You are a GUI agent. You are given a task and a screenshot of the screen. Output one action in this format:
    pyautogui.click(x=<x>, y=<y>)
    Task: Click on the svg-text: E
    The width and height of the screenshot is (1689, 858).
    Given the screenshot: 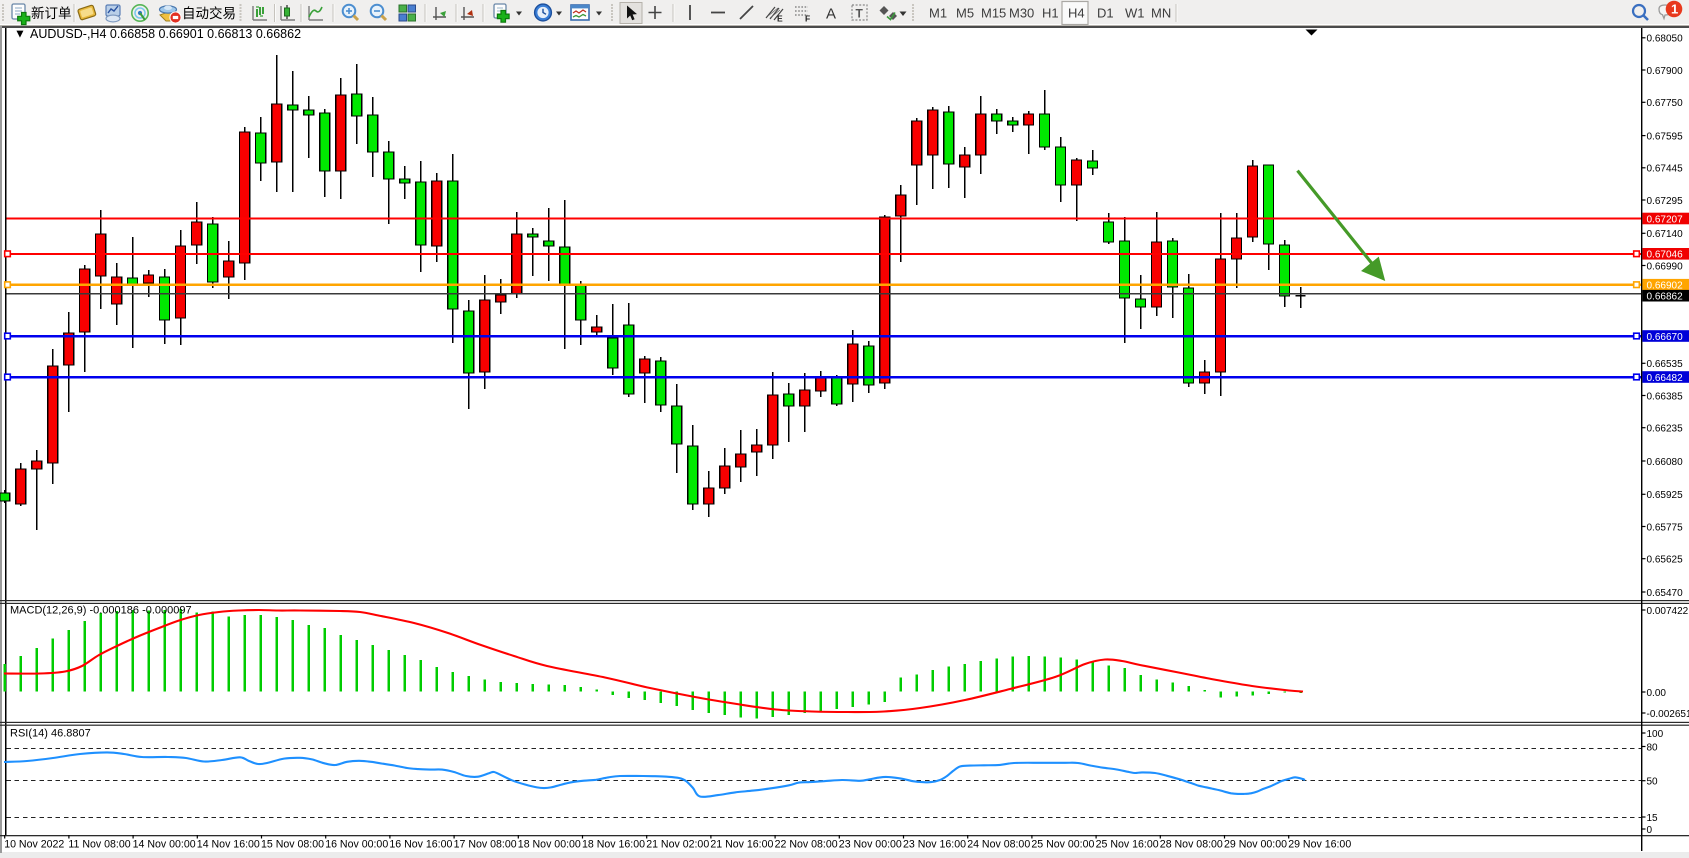 What is the action you would take?
    pyautogui.click(x=780, y=19)
    